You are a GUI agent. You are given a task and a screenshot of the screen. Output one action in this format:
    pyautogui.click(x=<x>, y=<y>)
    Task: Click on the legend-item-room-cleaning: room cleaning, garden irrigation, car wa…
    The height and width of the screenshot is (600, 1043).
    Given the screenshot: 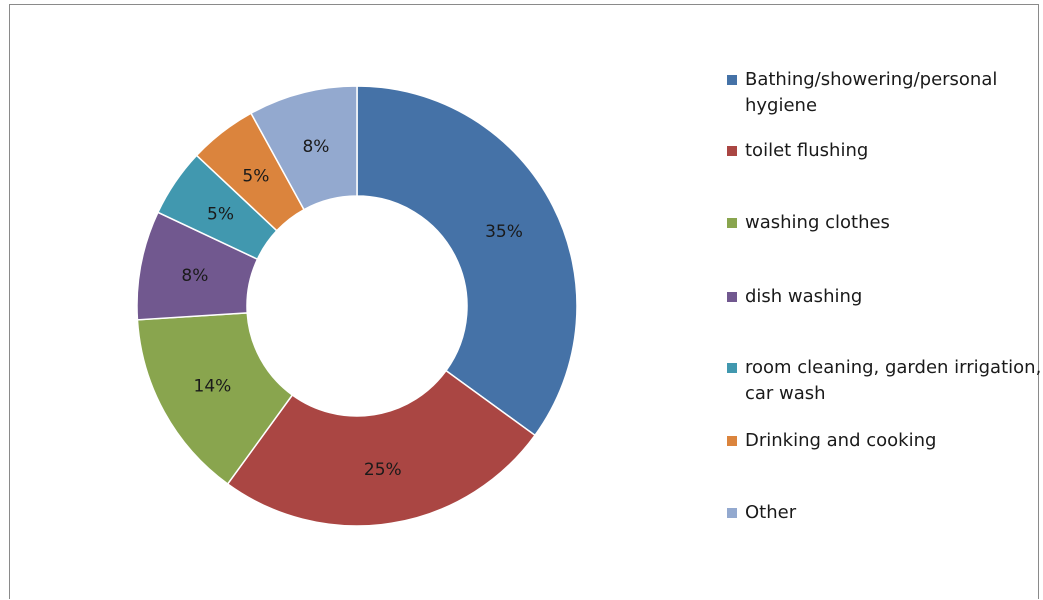 What is the action you would take?
    pyautogui.click(x=885, y=381)
    